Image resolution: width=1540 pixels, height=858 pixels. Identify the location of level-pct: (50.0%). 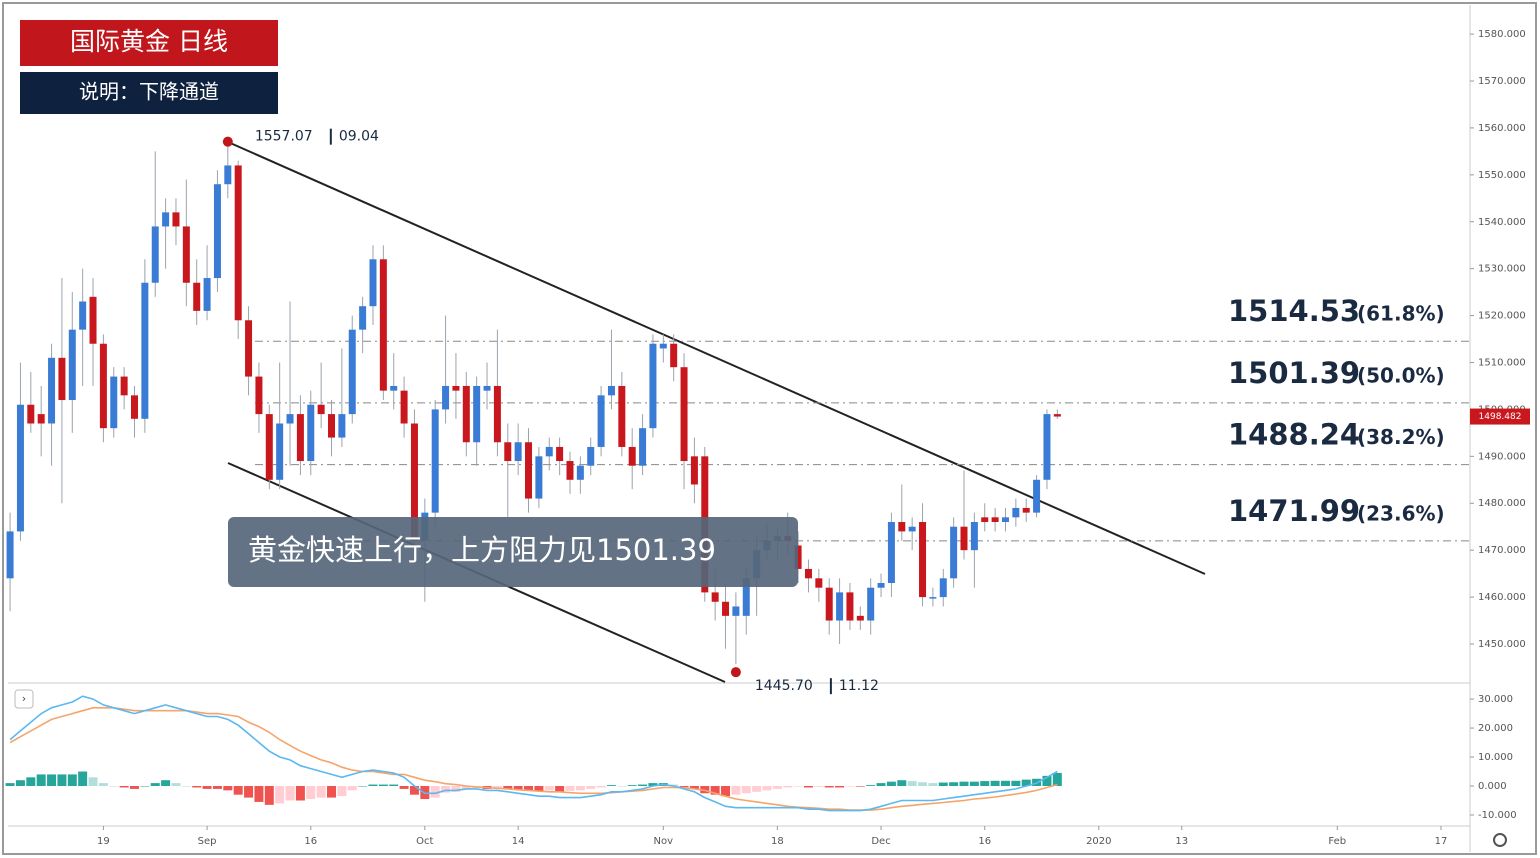
(1401, 375).